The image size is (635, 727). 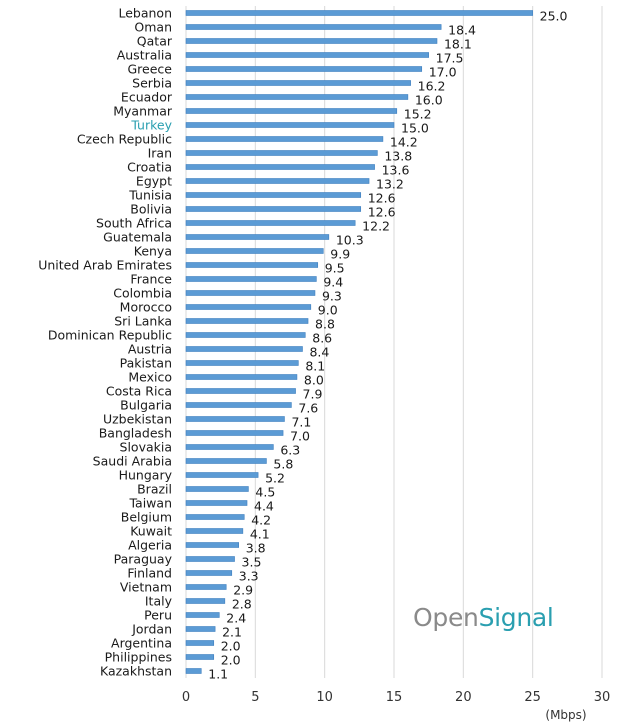 What do you see at coordinates (565, 715) in the screenshot?
I see `x-axis-unit-label: (Mbps)` at bounding box center [565, 715].